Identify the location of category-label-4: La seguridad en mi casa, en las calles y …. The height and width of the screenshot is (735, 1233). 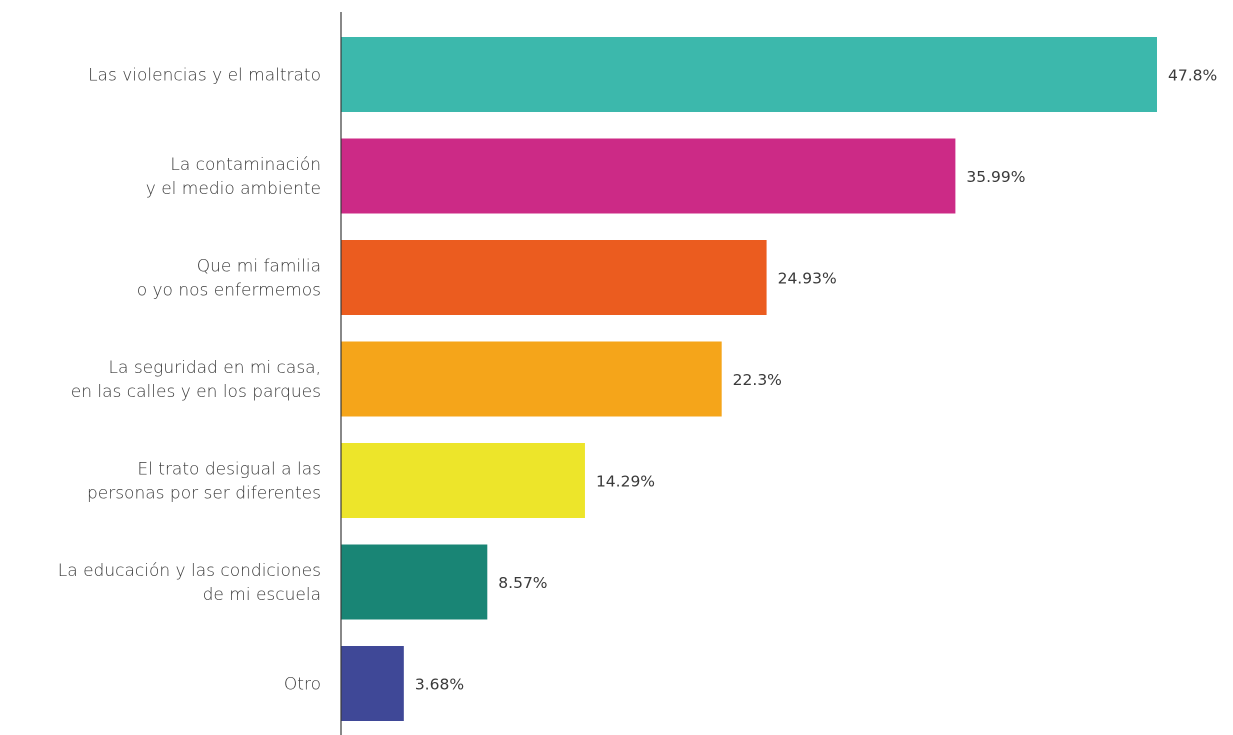
(196, 380).